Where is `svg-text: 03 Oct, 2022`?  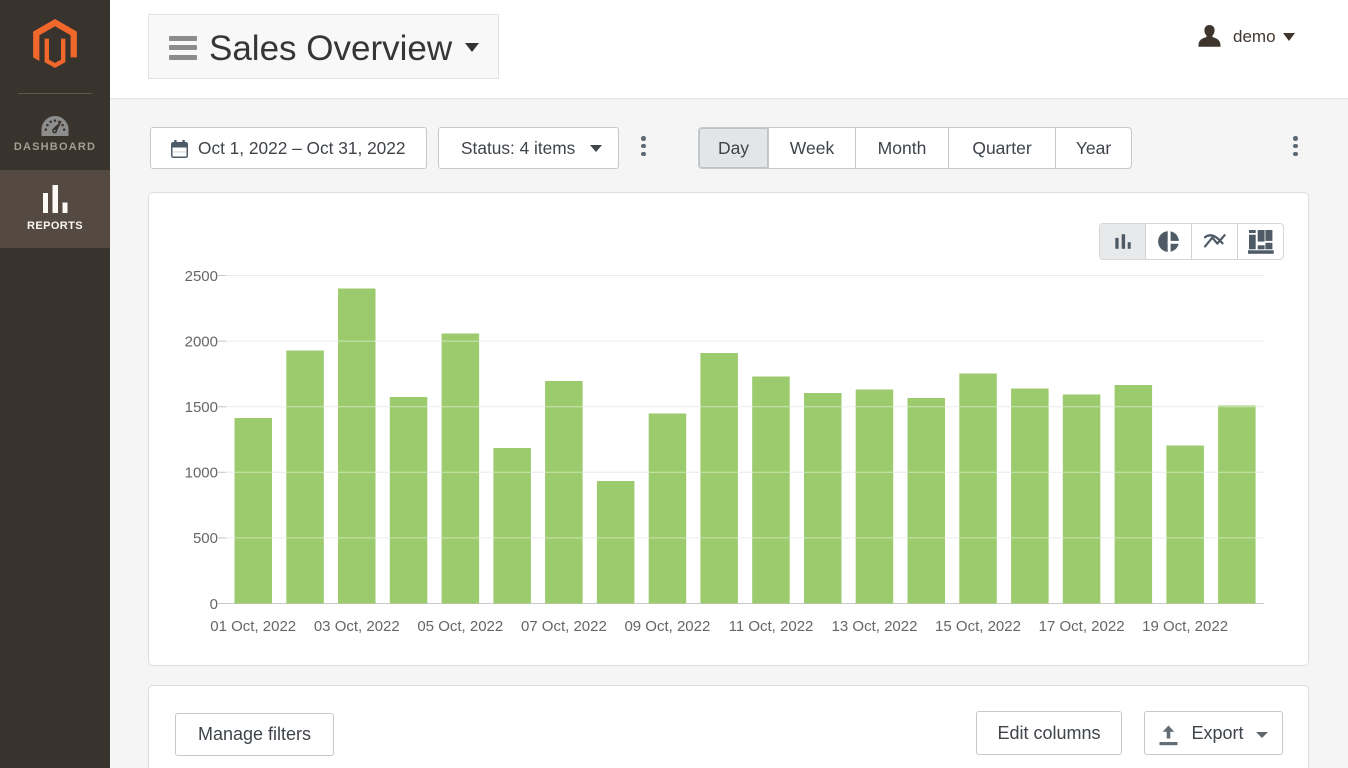 svg-text: 03 Oct, 2022 is located at coordinates (357, 626).